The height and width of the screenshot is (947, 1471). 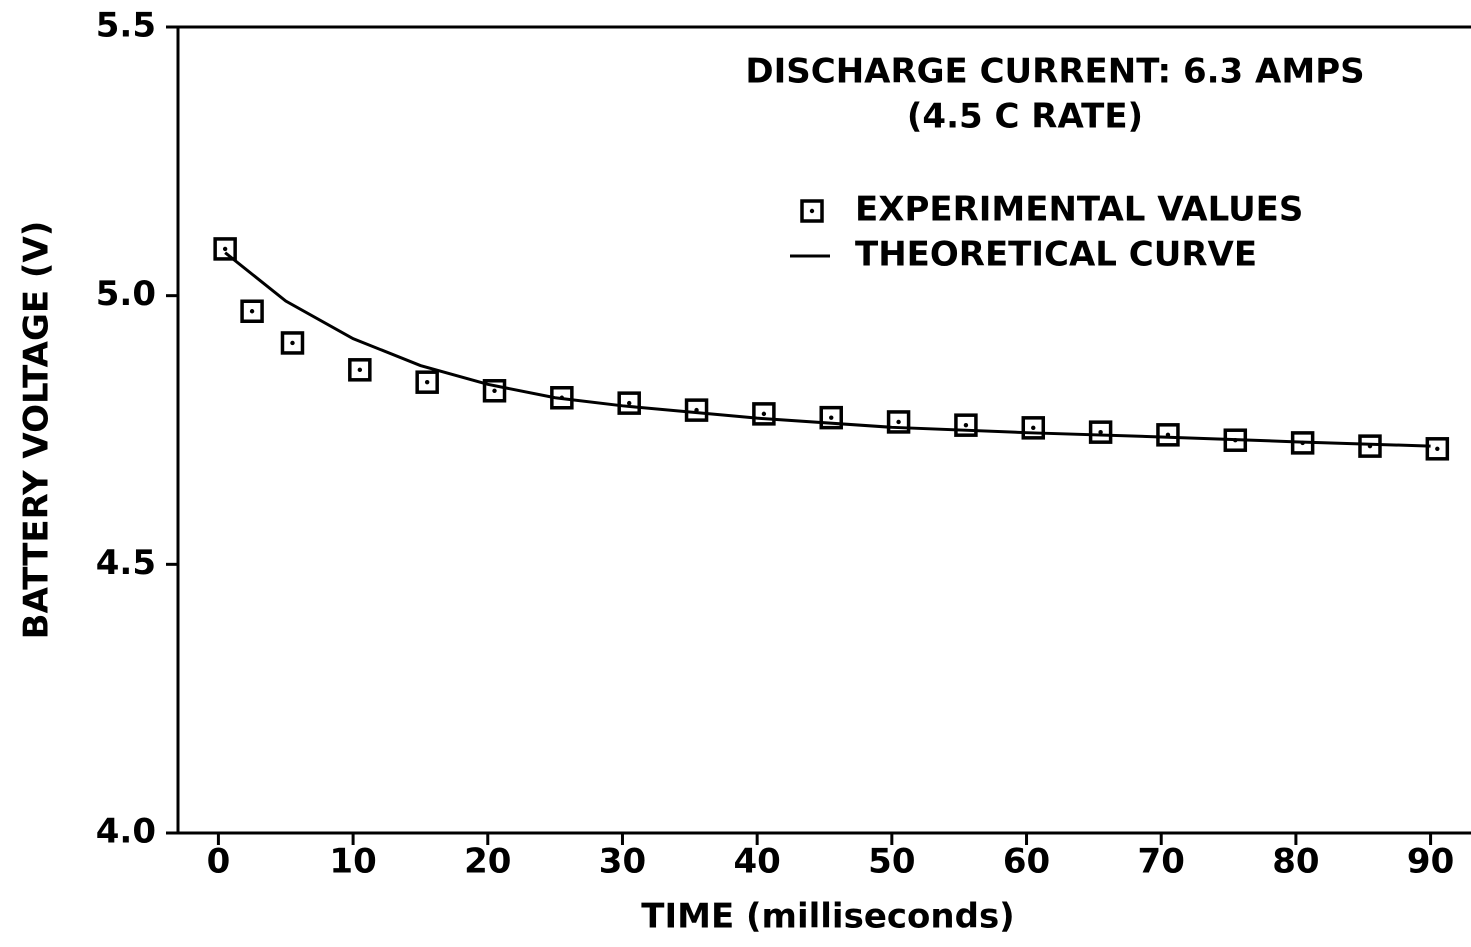 What do you see at coordinates (756, 862) in the screenshot?
I see `x-tick-label: 40` at bounding box center [756, 862].